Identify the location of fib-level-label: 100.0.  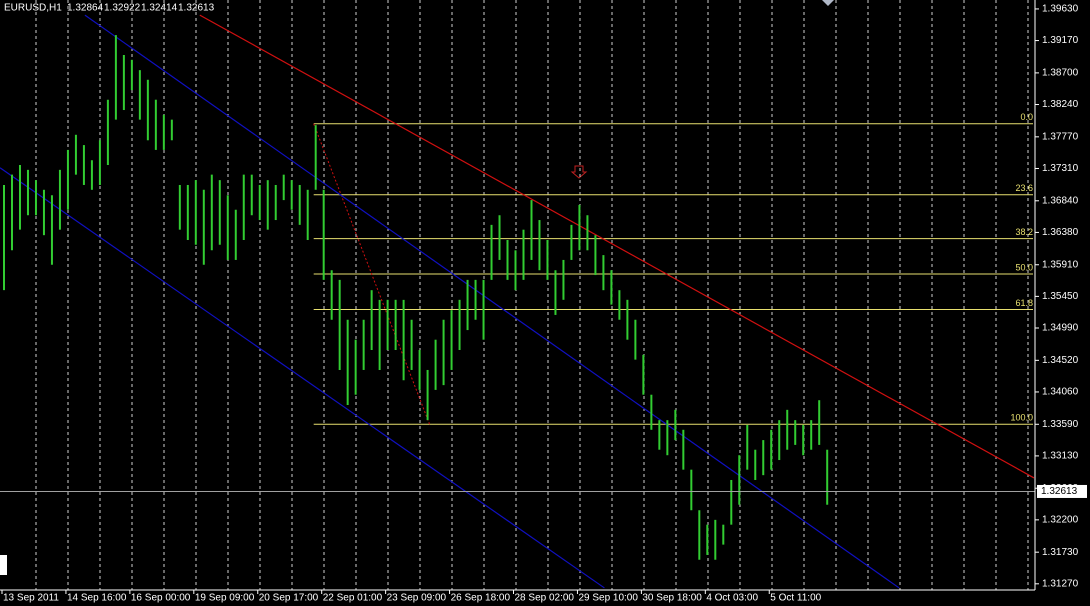
(1021, 418).